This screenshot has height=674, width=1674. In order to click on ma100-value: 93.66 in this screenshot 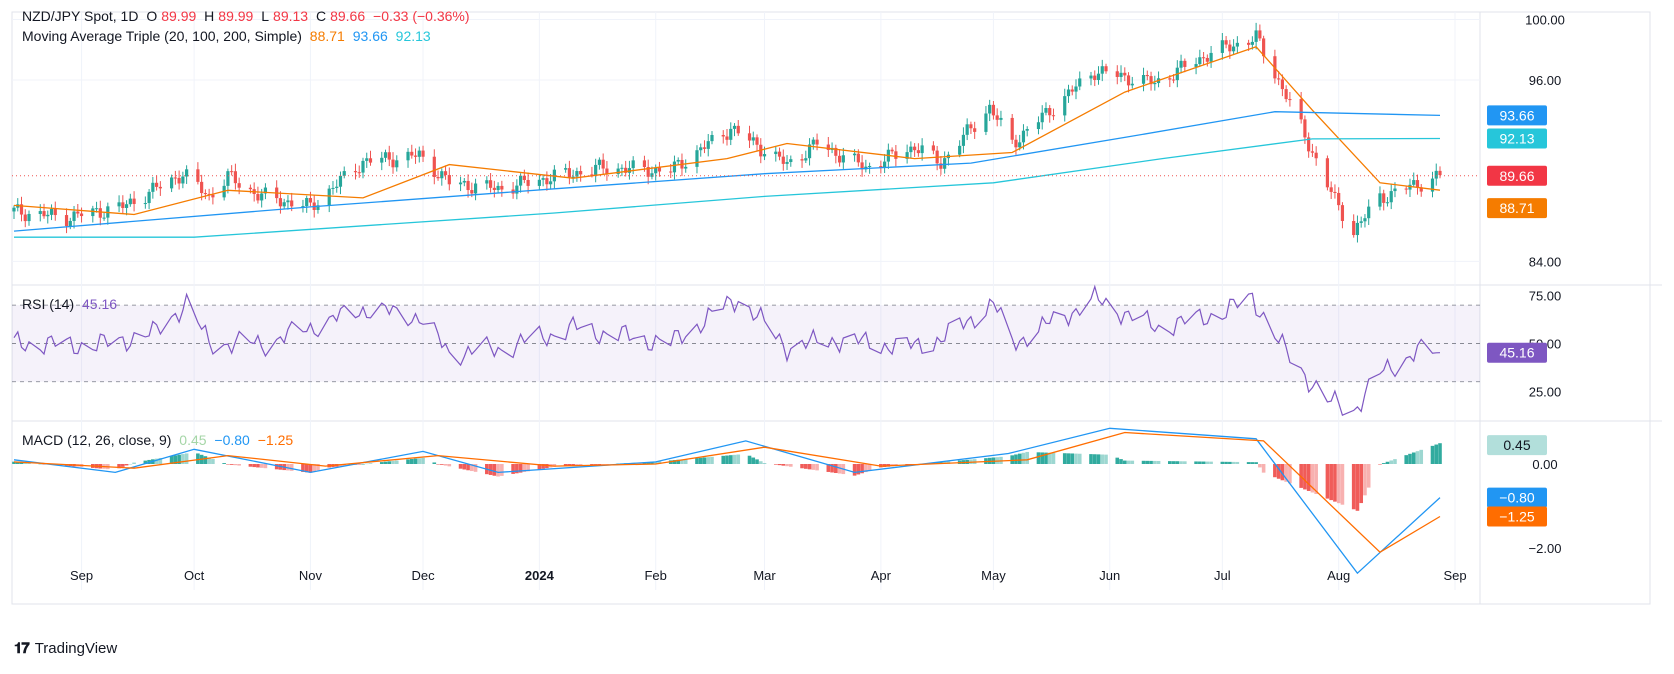, I will do `click(370, 36)`.